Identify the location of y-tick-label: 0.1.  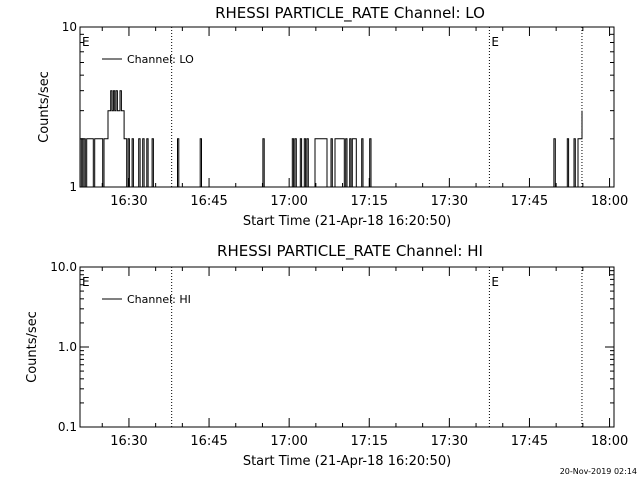
(67, 427).